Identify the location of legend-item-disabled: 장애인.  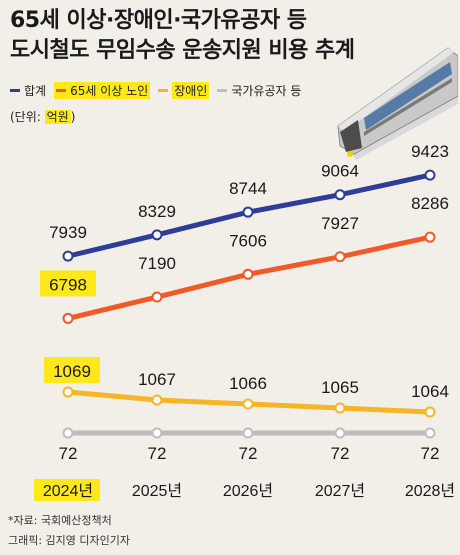
(184, 90).